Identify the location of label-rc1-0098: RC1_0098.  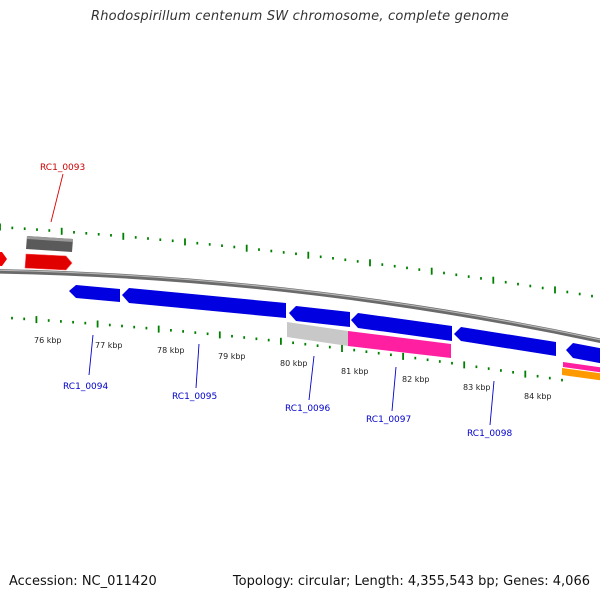
(489, 434).